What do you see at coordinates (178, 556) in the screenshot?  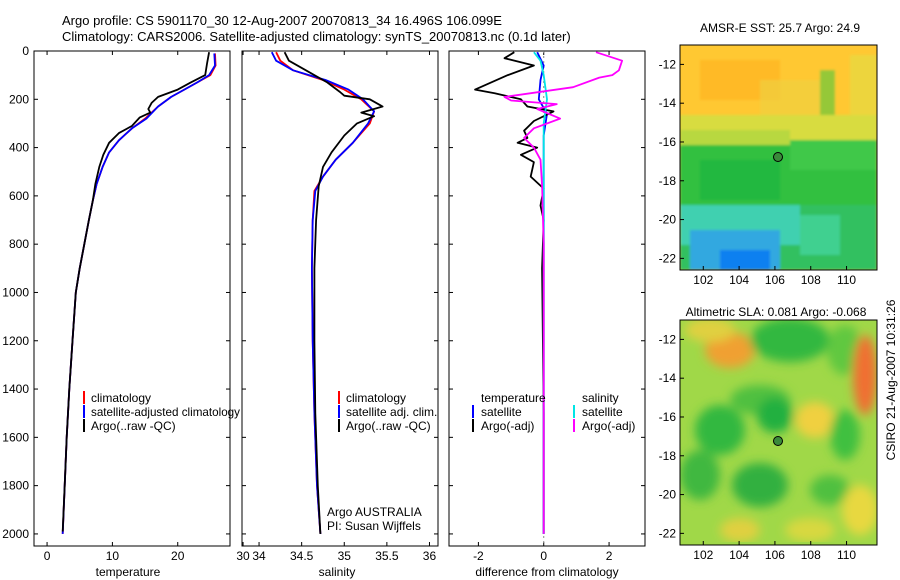 I see `x-tick-label: 20` at bounding box center [178, 556].